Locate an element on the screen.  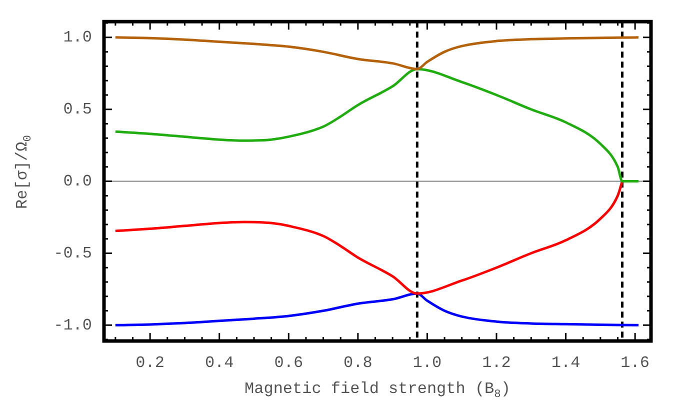
x-tick-label: 0.4 is located at coordinates (219, 363).